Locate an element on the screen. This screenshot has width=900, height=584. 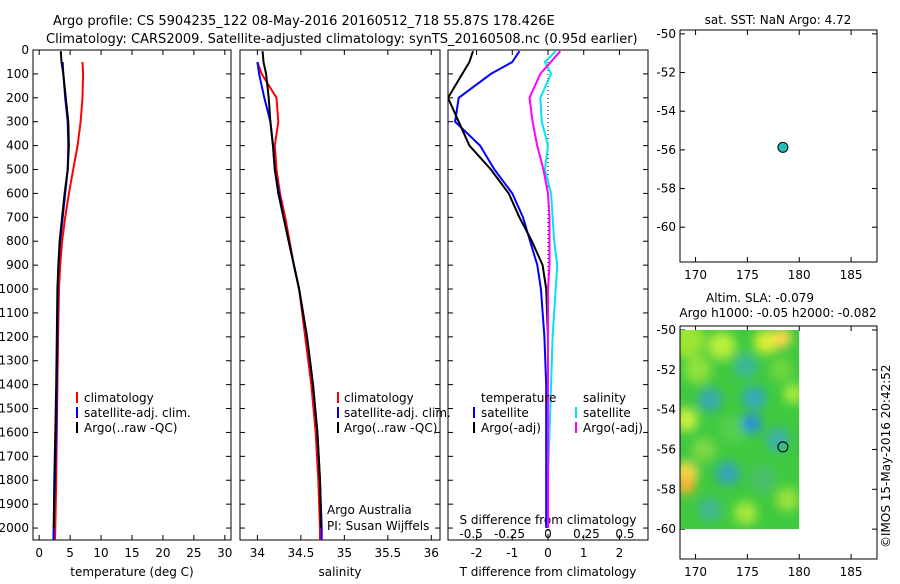
depth-tick-label: 400 is located at coordinates (17, 146).